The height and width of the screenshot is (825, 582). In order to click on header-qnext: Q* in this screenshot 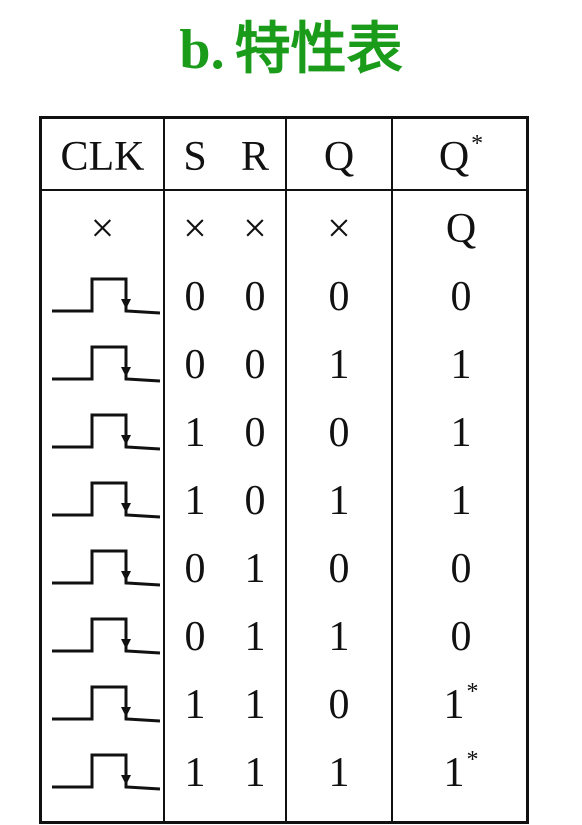, I will do `click(461, 157)`.